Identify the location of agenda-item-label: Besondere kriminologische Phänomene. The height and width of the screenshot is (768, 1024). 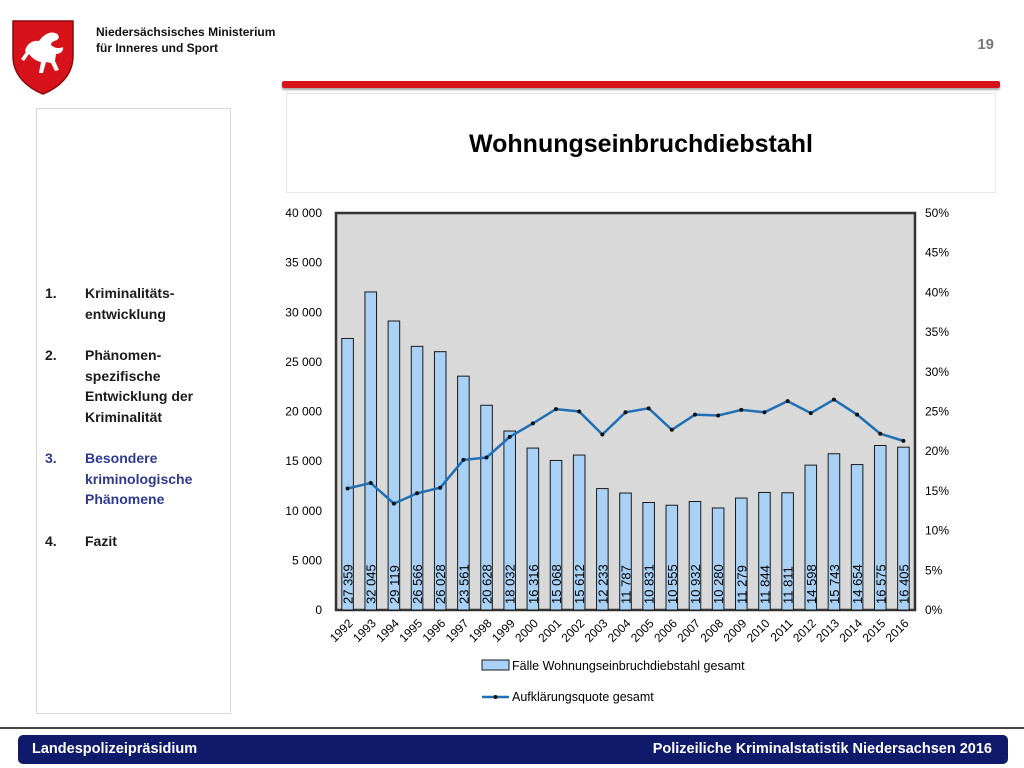
(139, 478).